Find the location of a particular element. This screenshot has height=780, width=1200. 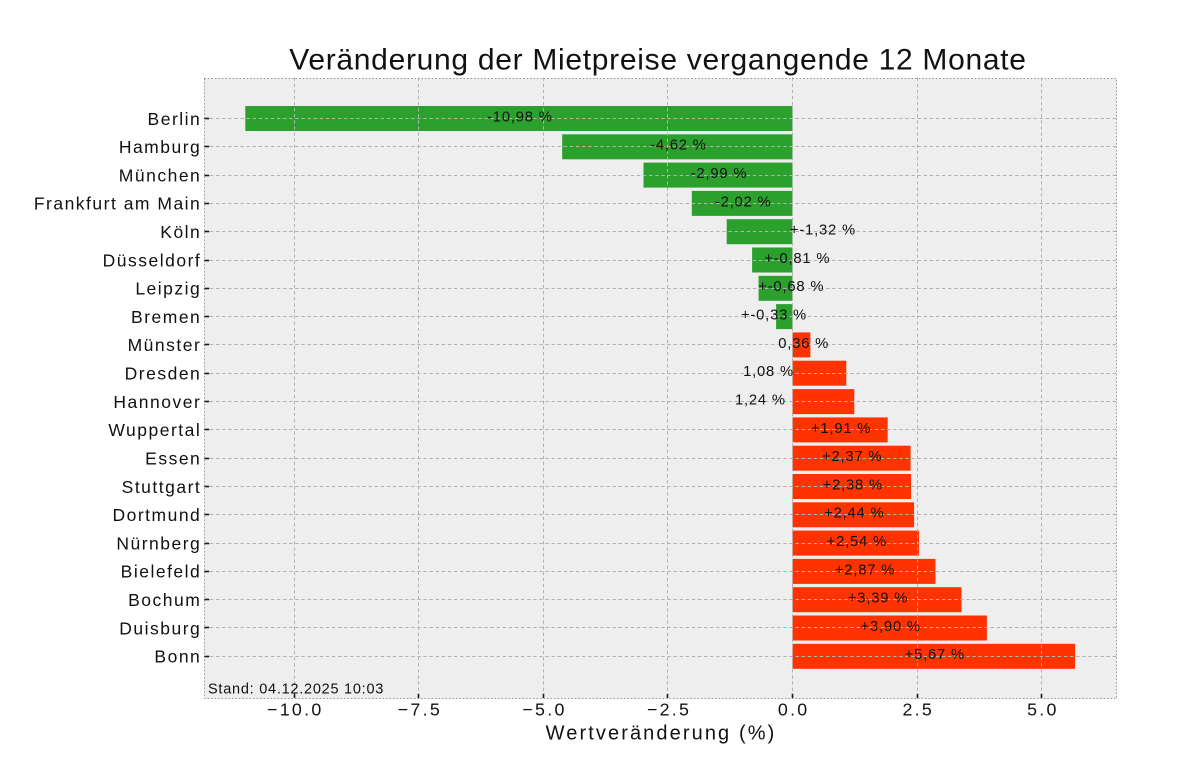

svg-text: Bielefeld is located at coordinates (161, 572).